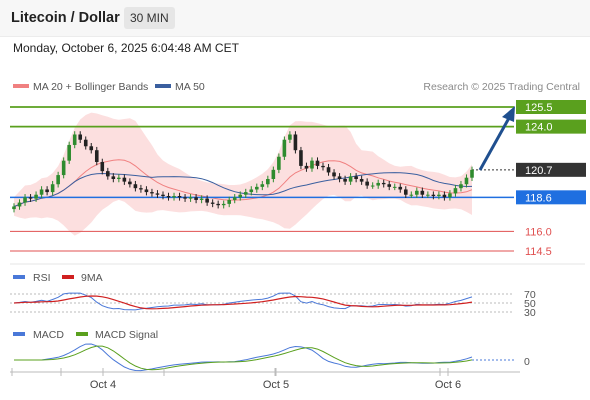 The image size is (590, 400). Describe the element at coordinates (539, 171) in the screenshot. I see `level-label-120.7: 120.7` at that location.